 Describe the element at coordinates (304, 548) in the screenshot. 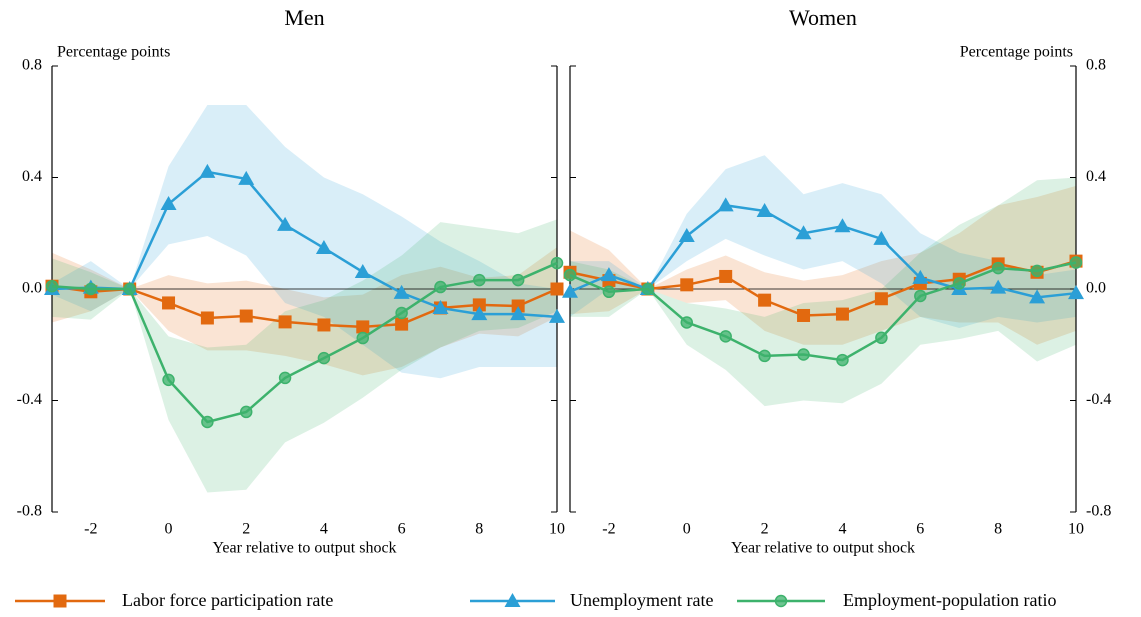

I see `x-axis-label: Year relative to output shock` at that location.